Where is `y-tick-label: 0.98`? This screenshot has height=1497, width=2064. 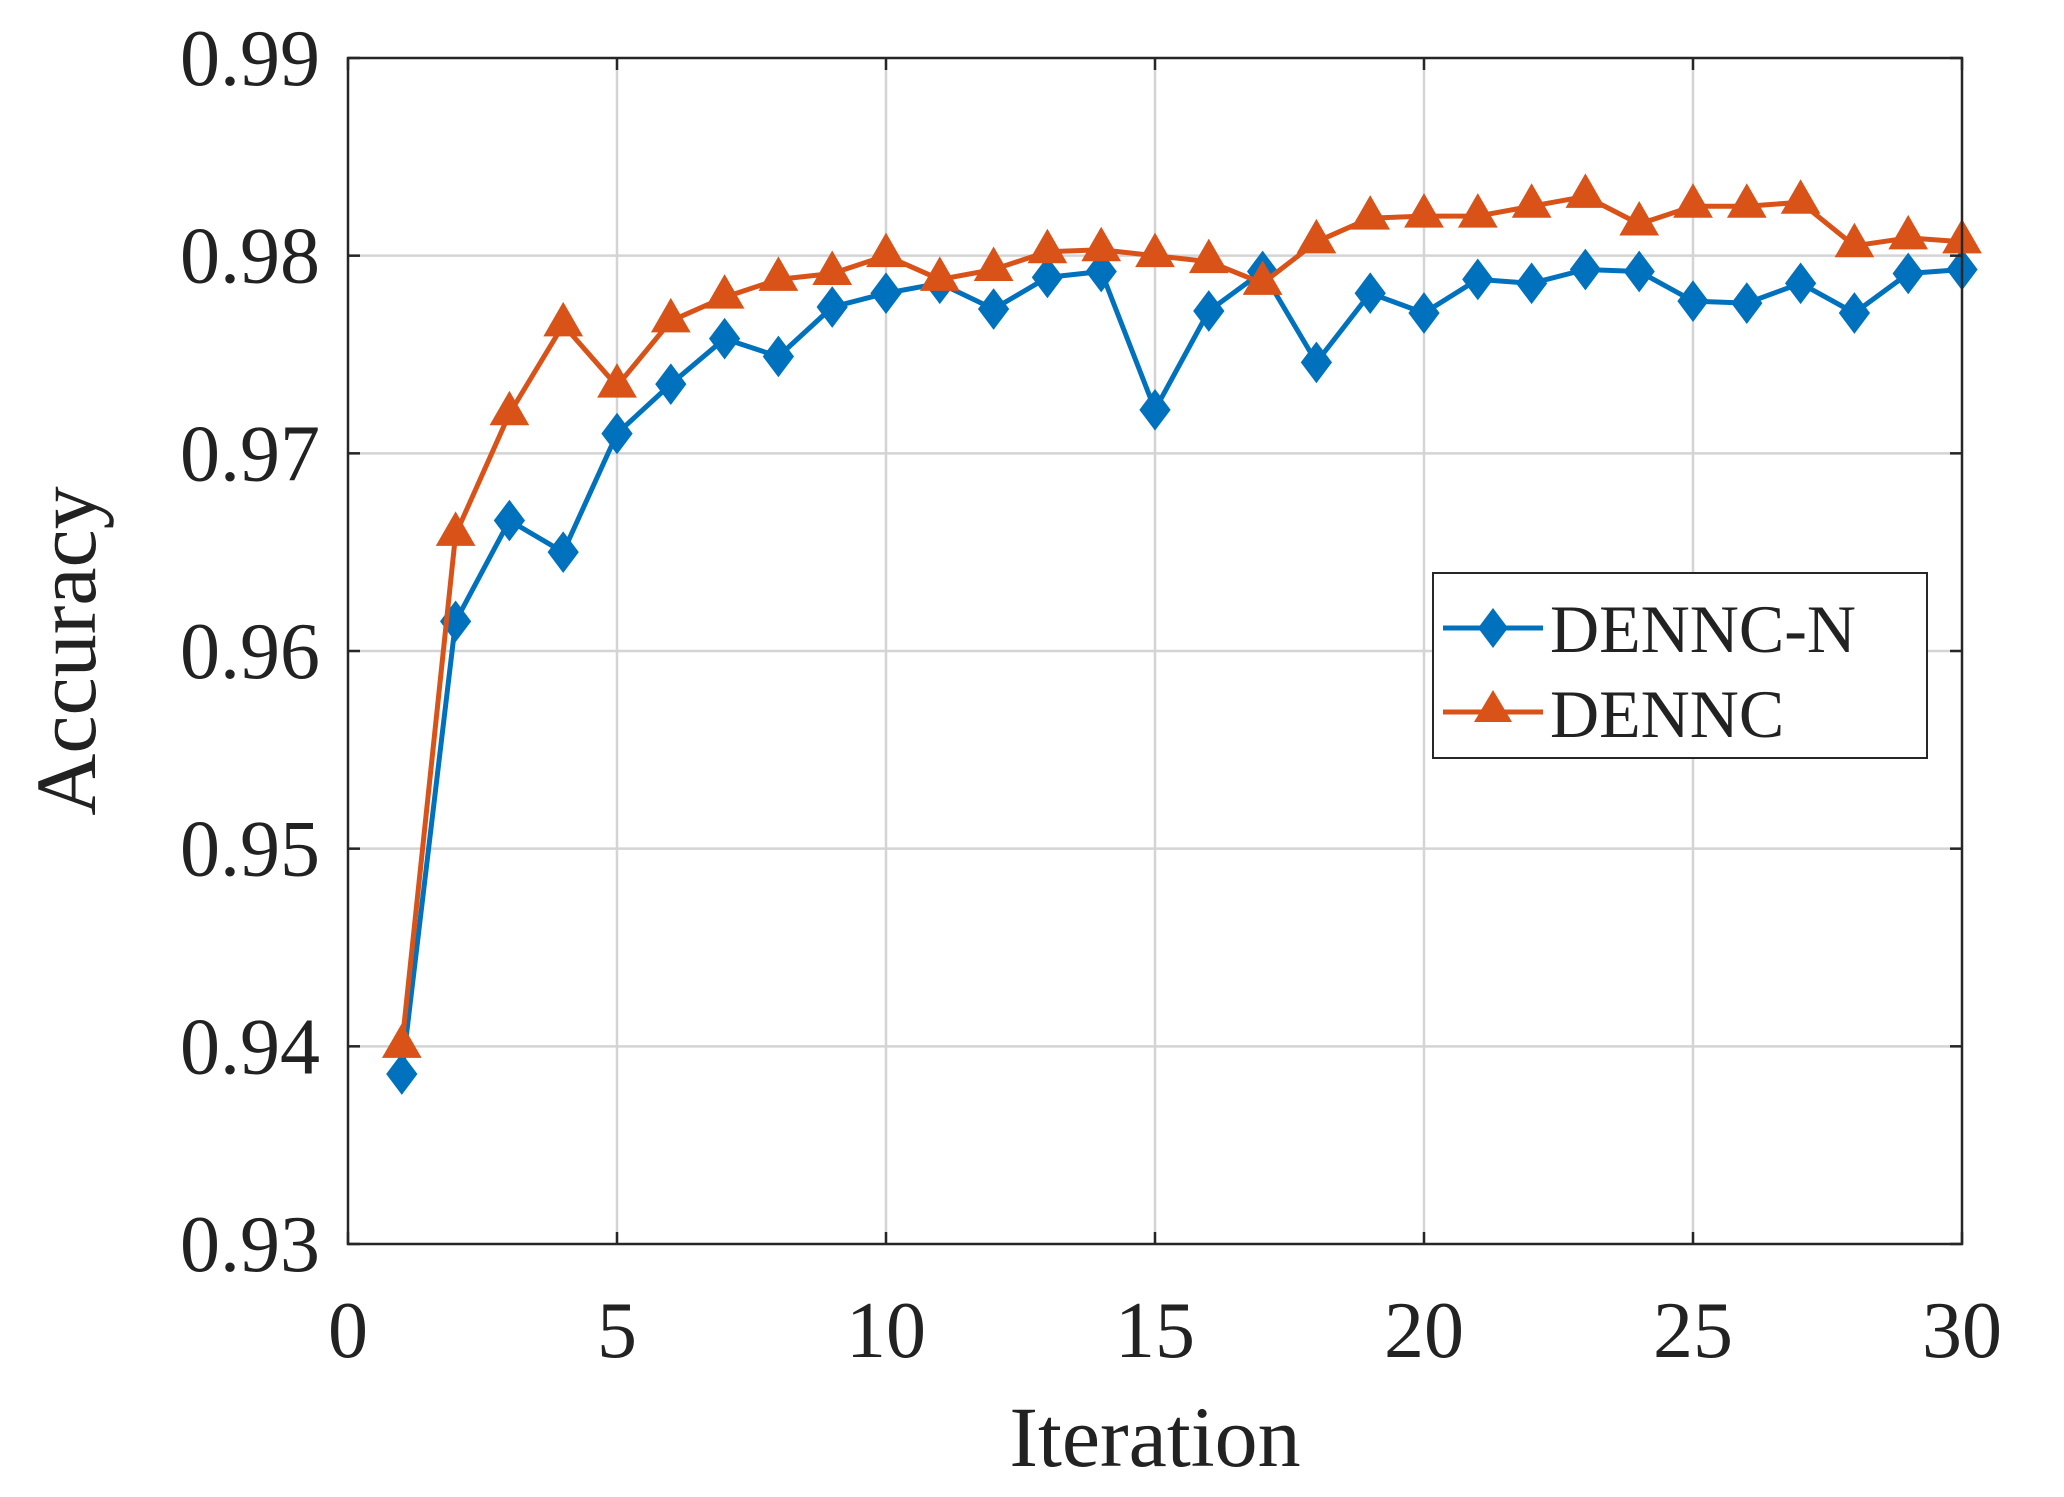
y-tick-label: 0.98 is located at coordinates (250, 257).